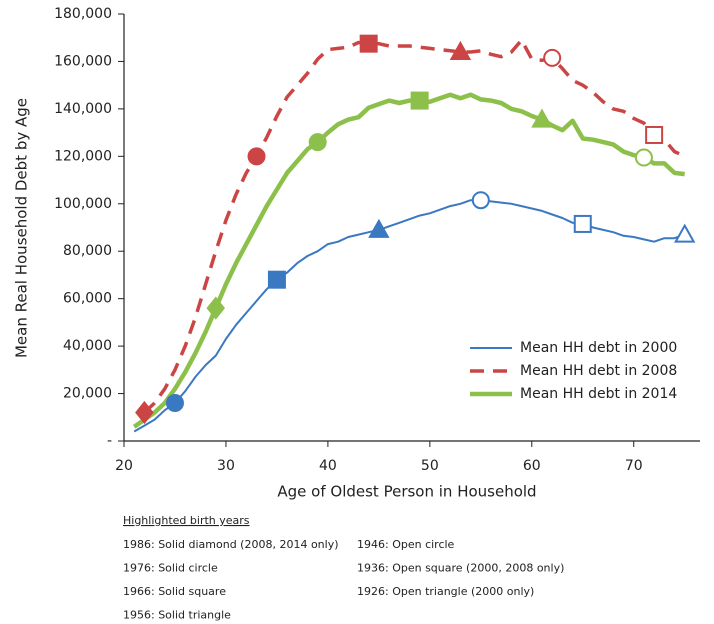  Describe the element at coordinates (174, 591) in the screenshot. I see `note-item: 1966: Solid square` at that location.